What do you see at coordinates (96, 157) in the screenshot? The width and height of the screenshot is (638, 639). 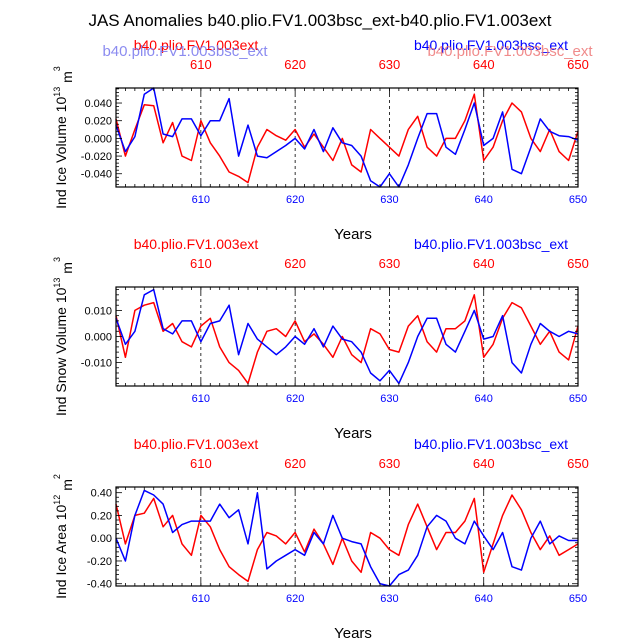 I see `y-tick-label: -0.020` at bounding box center [96, 157].